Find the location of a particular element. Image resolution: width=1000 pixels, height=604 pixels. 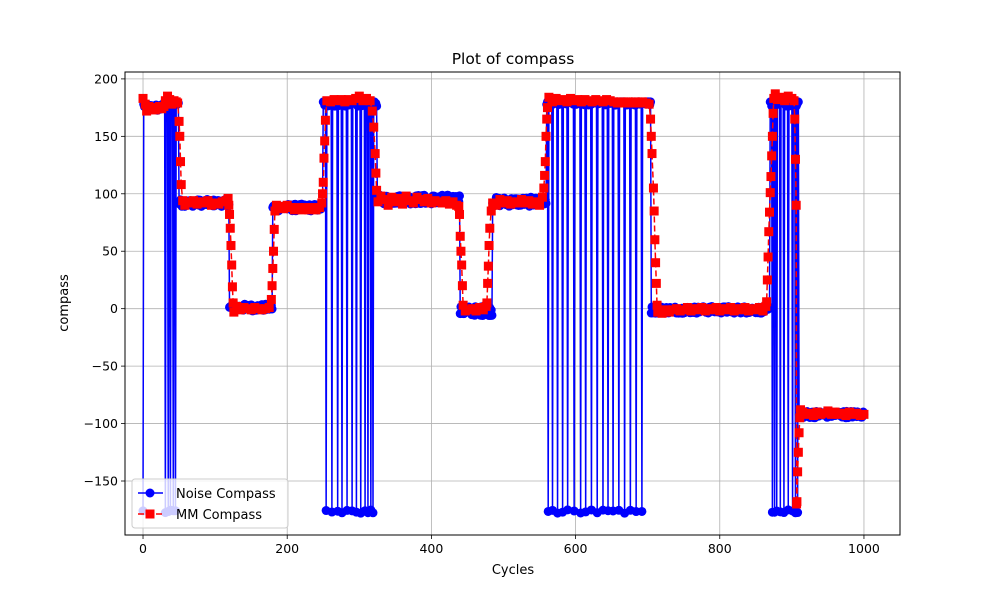

y-tick-label: 0 is located at coordinates (114, 308).